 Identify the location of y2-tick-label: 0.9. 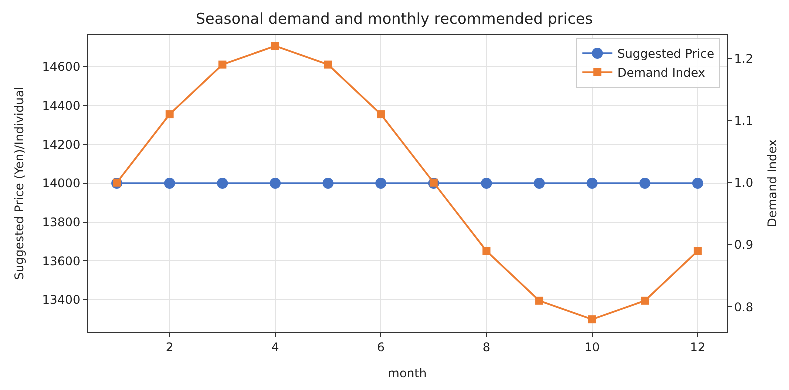
(744, 245).